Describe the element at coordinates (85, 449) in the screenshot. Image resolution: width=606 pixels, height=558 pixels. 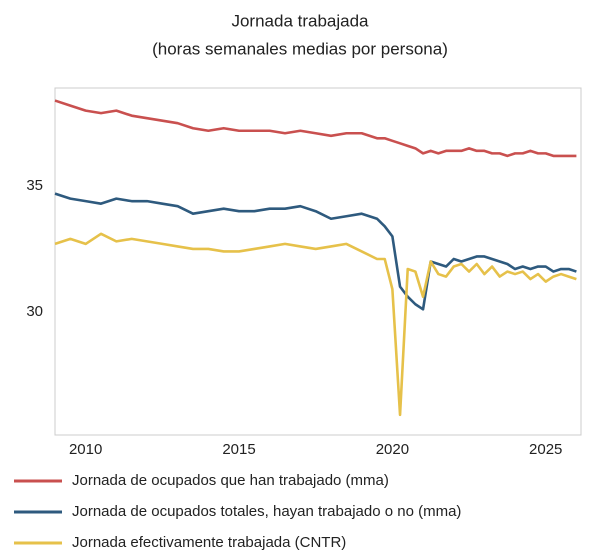
I see `x-tick-label: 2010` at that location.